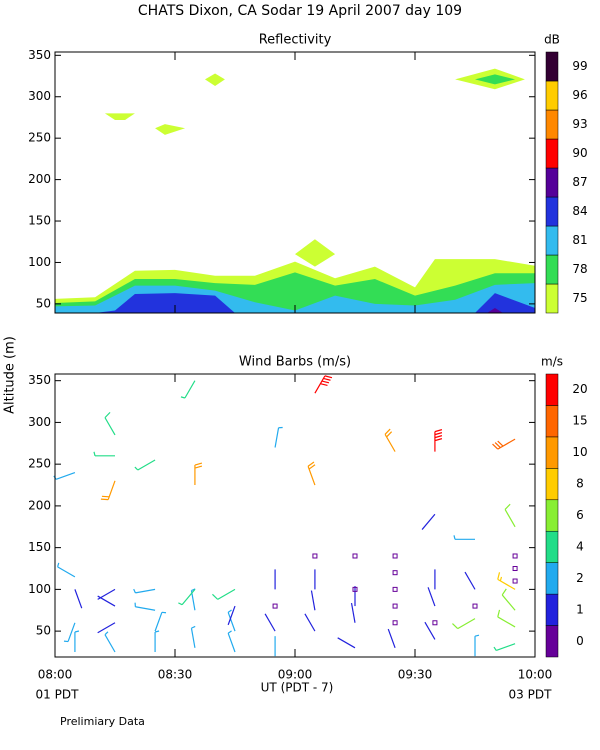 The width and height of the screenshot is (600, 750). I want to click on colorbar-tick-label: 78, so click(579, 269).